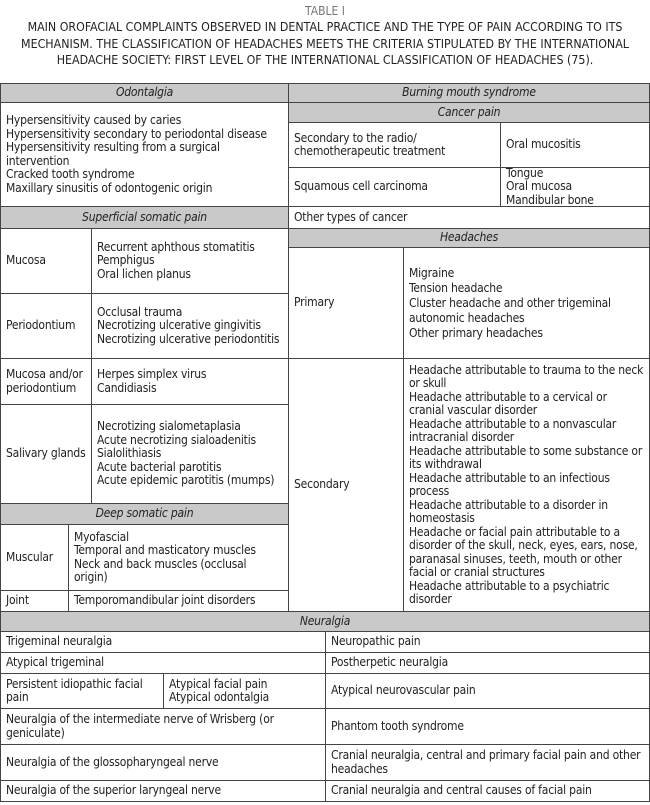 Image resolution: width=650 pixels, height=805 pixels. I want to click on table-cell: Postherpetic neuralgia, so click(487, 663).